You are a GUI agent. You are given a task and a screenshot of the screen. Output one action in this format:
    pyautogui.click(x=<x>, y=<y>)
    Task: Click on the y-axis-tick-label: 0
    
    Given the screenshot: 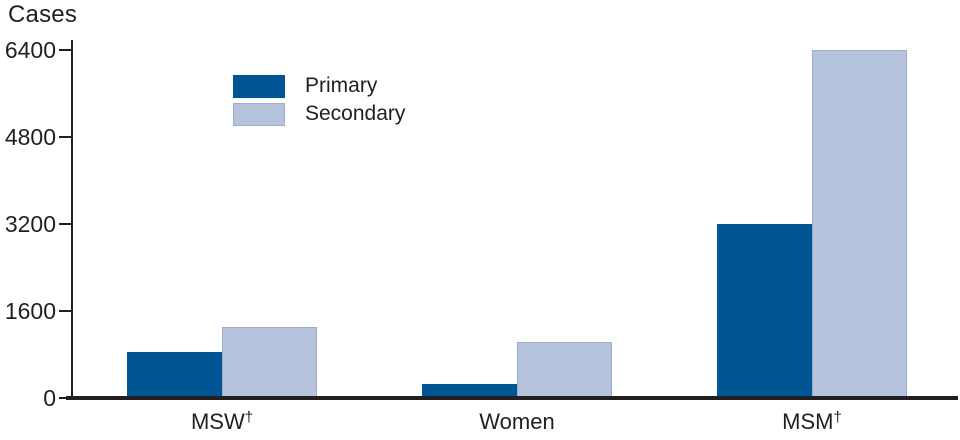 What is the action you would take?
    pyautogui.click(x=49, y=398)
    